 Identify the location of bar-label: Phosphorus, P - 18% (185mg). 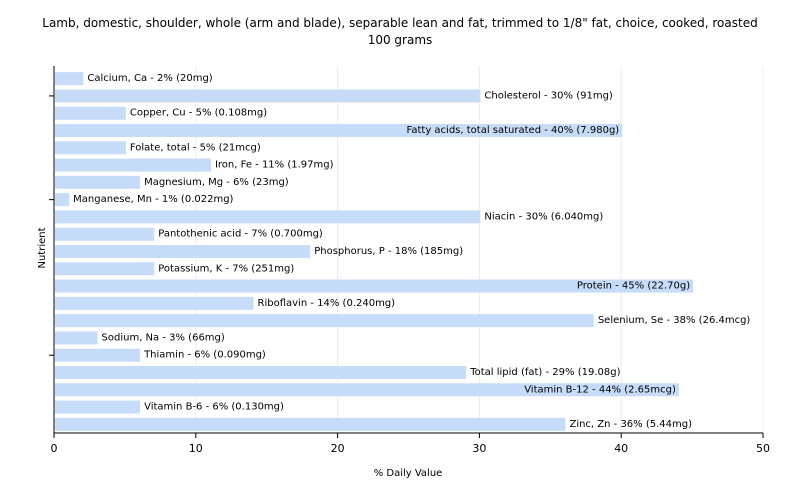
(388, 251).